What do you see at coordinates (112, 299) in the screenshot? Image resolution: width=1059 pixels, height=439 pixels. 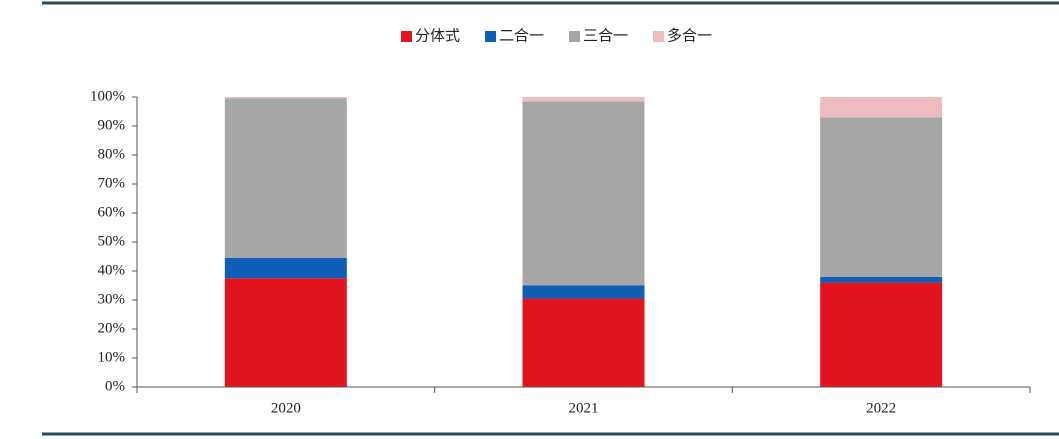 I see `y-tick-label: 30%` at bounding box center [112, 299].